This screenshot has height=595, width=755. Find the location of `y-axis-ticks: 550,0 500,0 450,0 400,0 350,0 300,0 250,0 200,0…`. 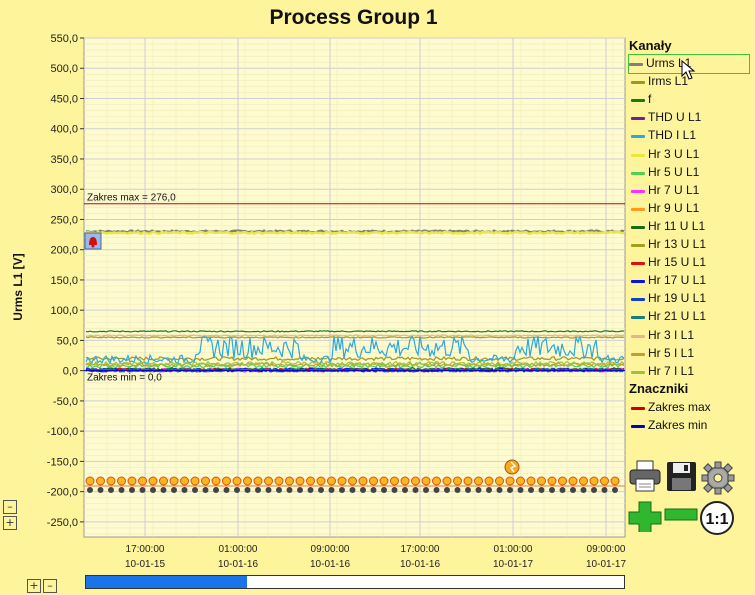

y-axis-ticks: 550,0 500,0 450,0 400,0 350,0 300,0 250,0 200,0… is located at coordinates (65, 281).